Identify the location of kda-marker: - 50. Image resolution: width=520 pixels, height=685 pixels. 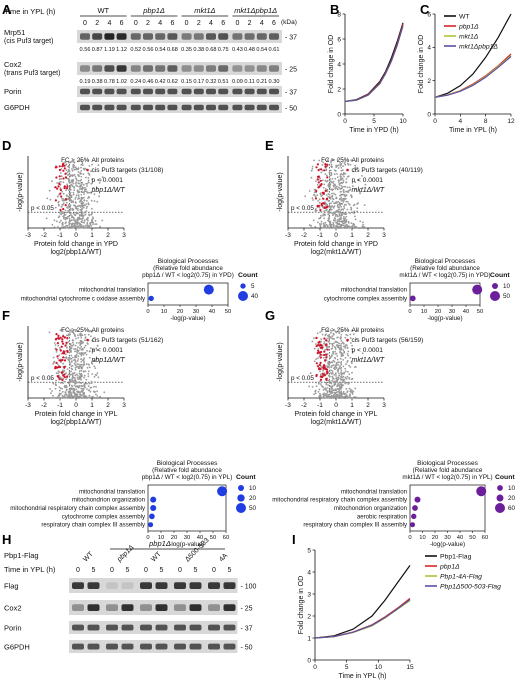
(291, 109).